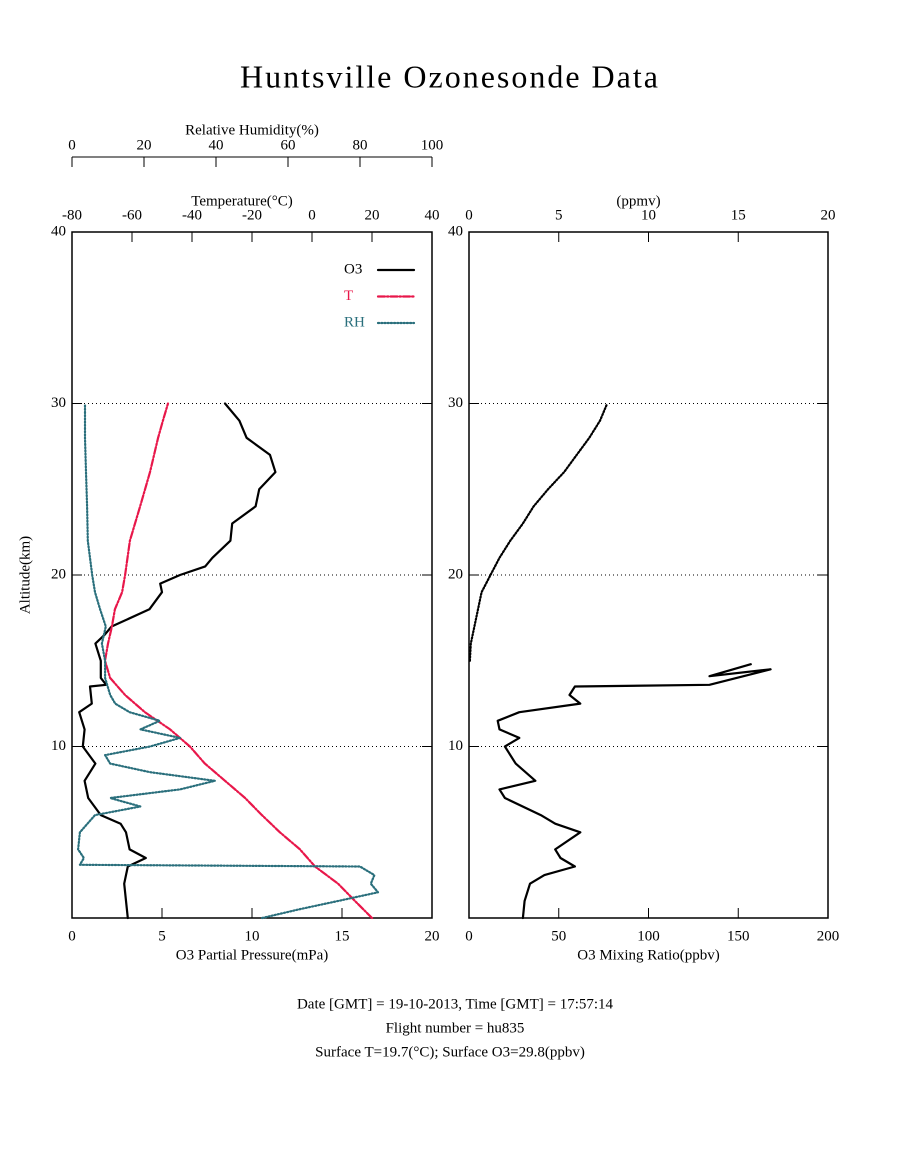 The width and height of the screenshot is (900, 1150). I want to click on x-tick-label: 5, so click(162, 936).